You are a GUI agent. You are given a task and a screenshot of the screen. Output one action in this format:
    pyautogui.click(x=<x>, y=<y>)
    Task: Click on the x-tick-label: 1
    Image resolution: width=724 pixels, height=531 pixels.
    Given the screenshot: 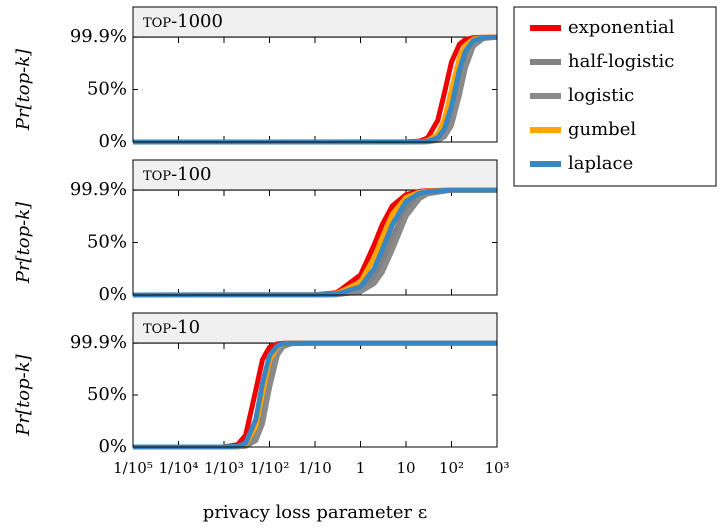 What is the action you would take?
    pyautogui.click(x=361, y=468)
    